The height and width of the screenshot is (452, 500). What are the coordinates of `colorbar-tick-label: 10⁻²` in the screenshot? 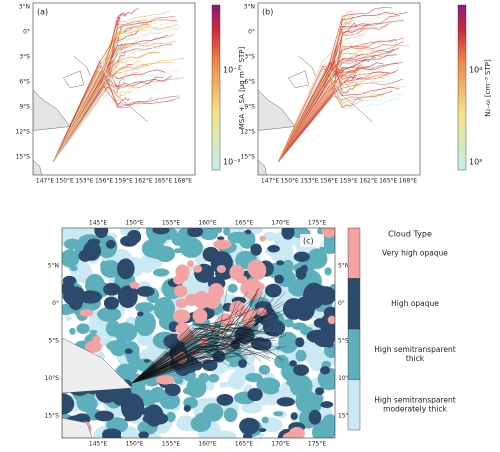 It's located at (232, 162).